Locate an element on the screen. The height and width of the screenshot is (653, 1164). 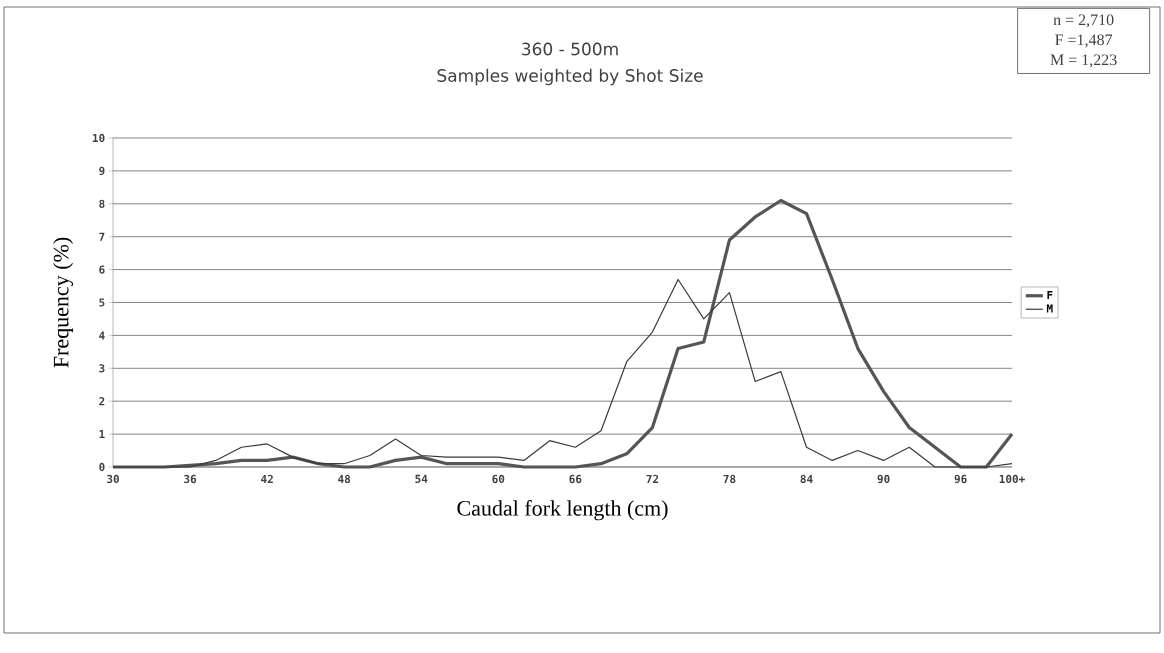
x-tick-label: 72 is located at coordinates (652, 478).